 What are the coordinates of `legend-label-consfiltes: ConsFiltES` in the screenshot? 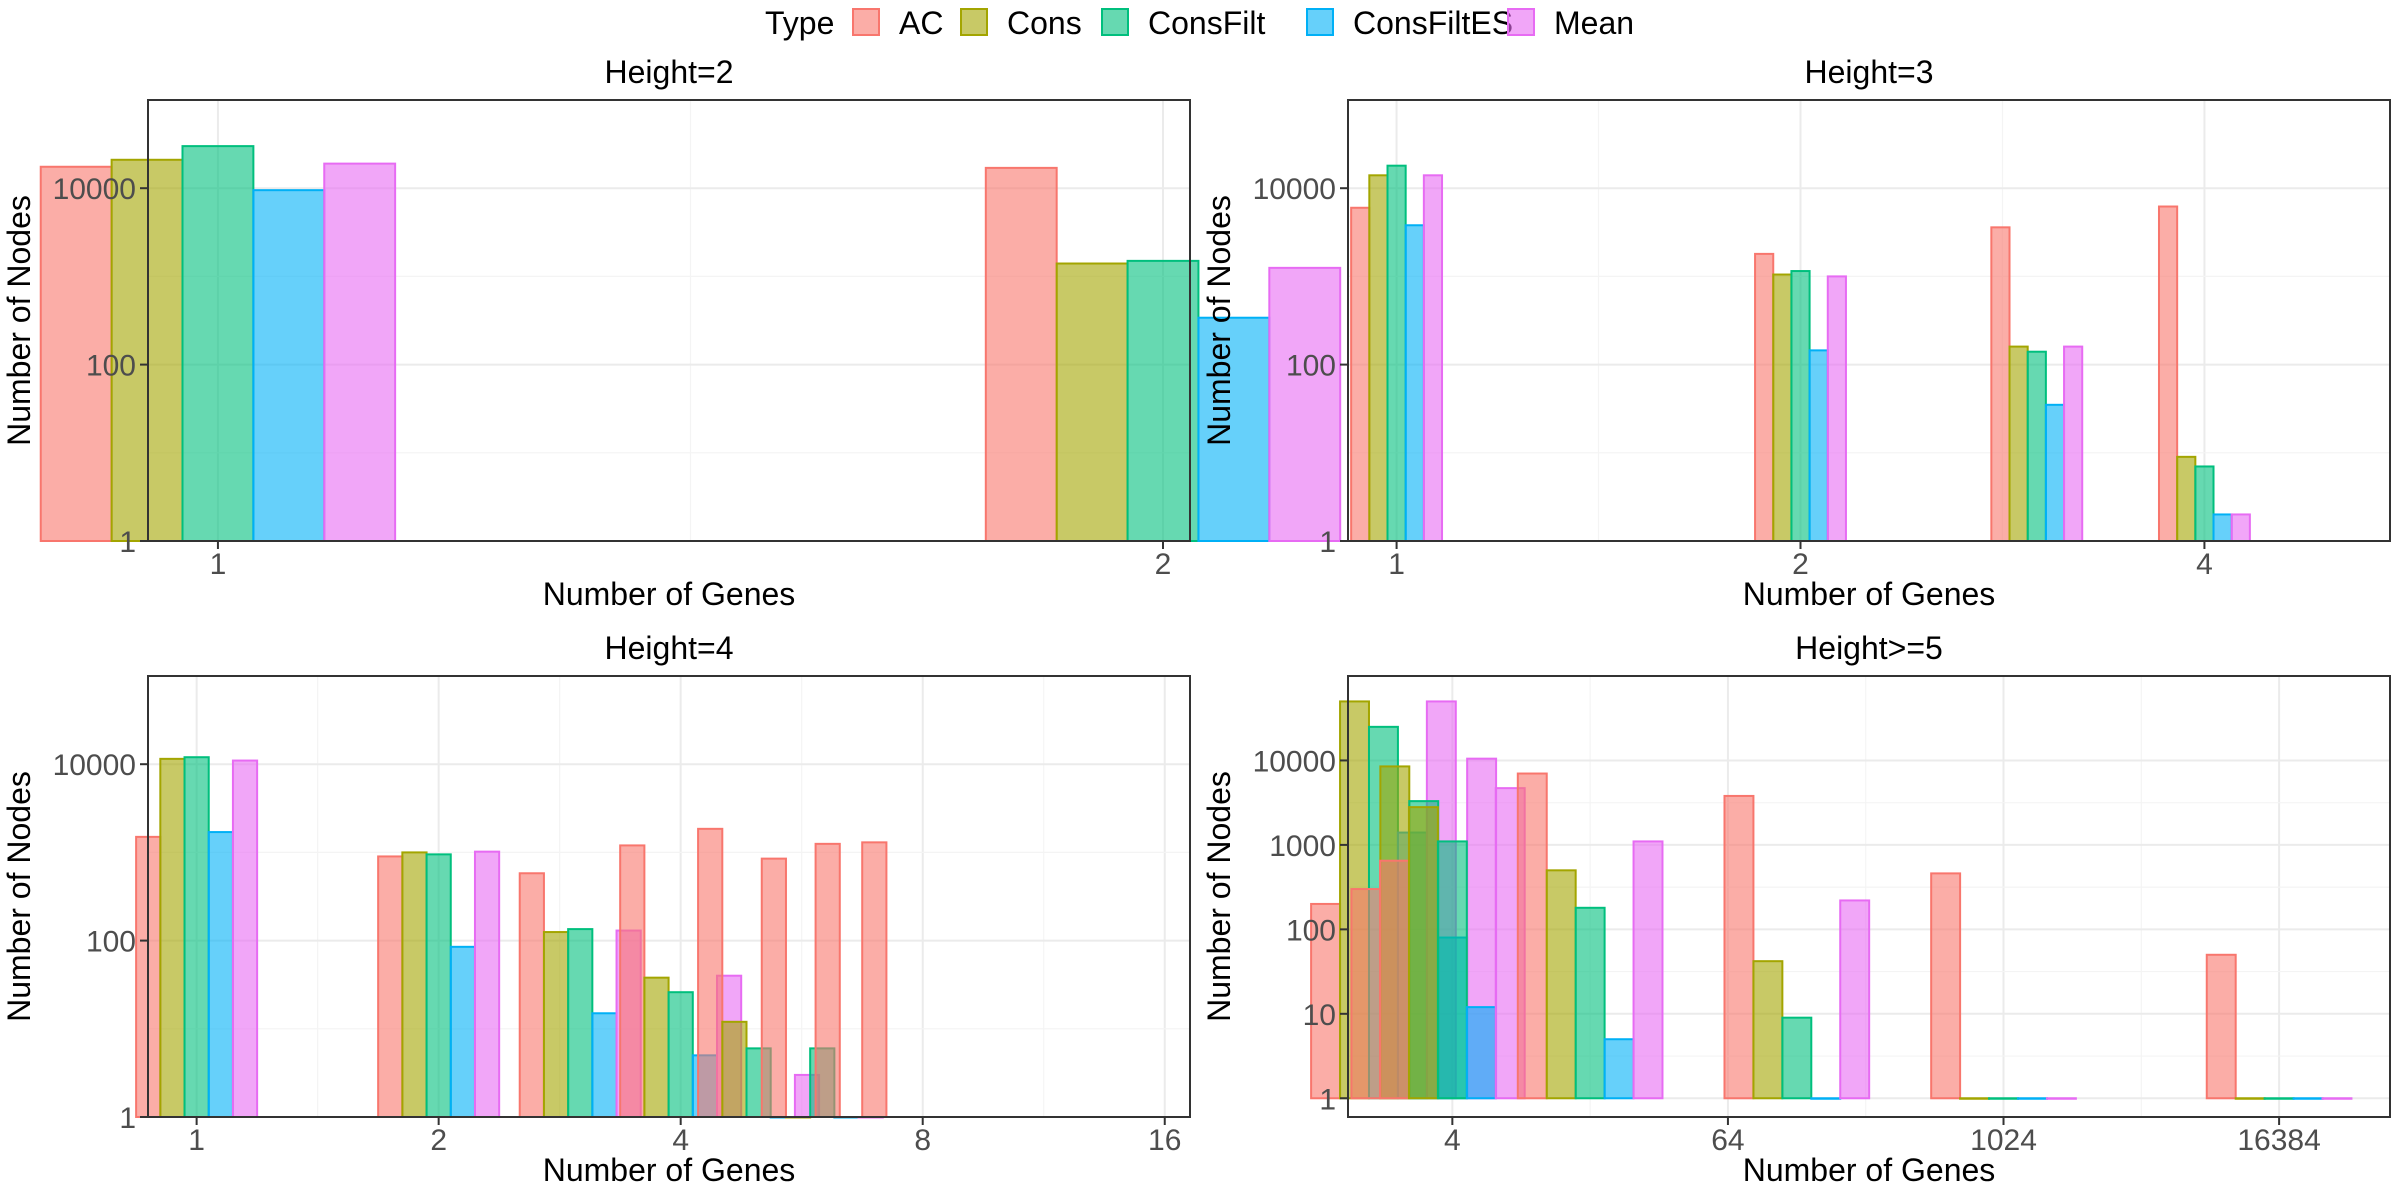 It's located at (1433, 23).